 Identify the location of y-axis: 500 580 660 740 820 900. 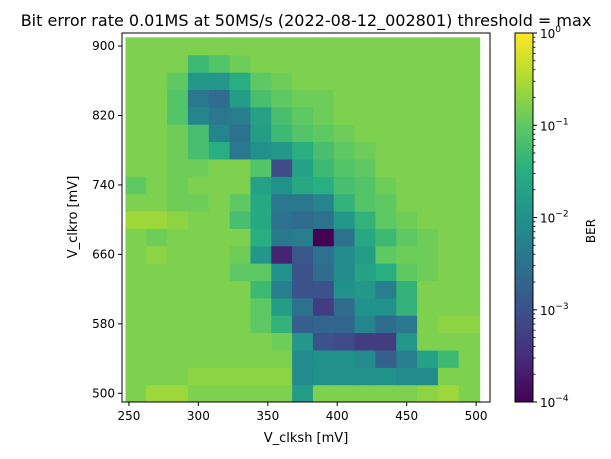
(107, 219).